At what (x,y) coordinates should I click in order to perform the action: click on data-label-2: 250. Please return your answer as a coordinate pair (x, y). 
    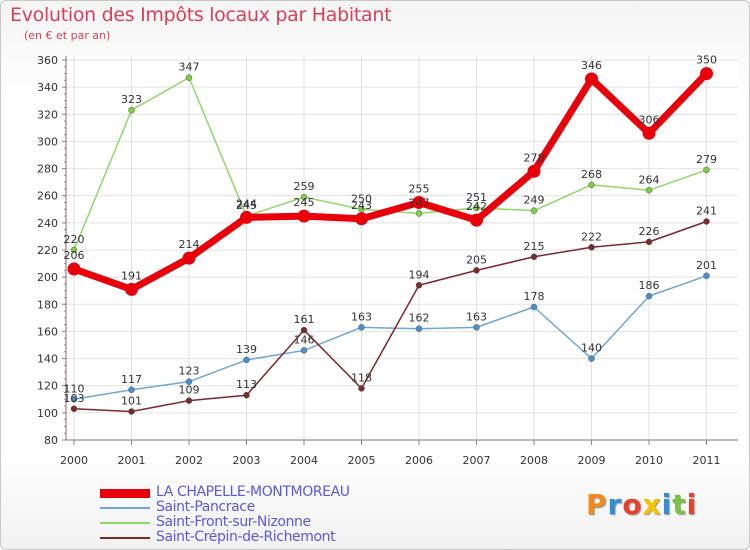
    Looking at the image, I should click on (361, 198).